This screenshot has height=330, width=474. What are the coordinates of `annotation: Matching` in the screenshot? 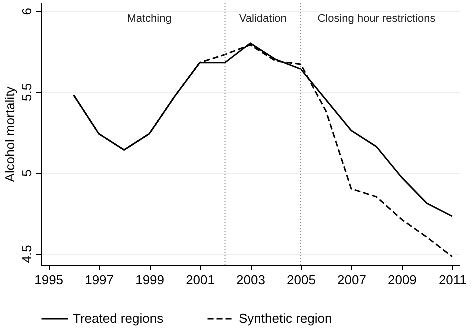 It's located at (149, 19).